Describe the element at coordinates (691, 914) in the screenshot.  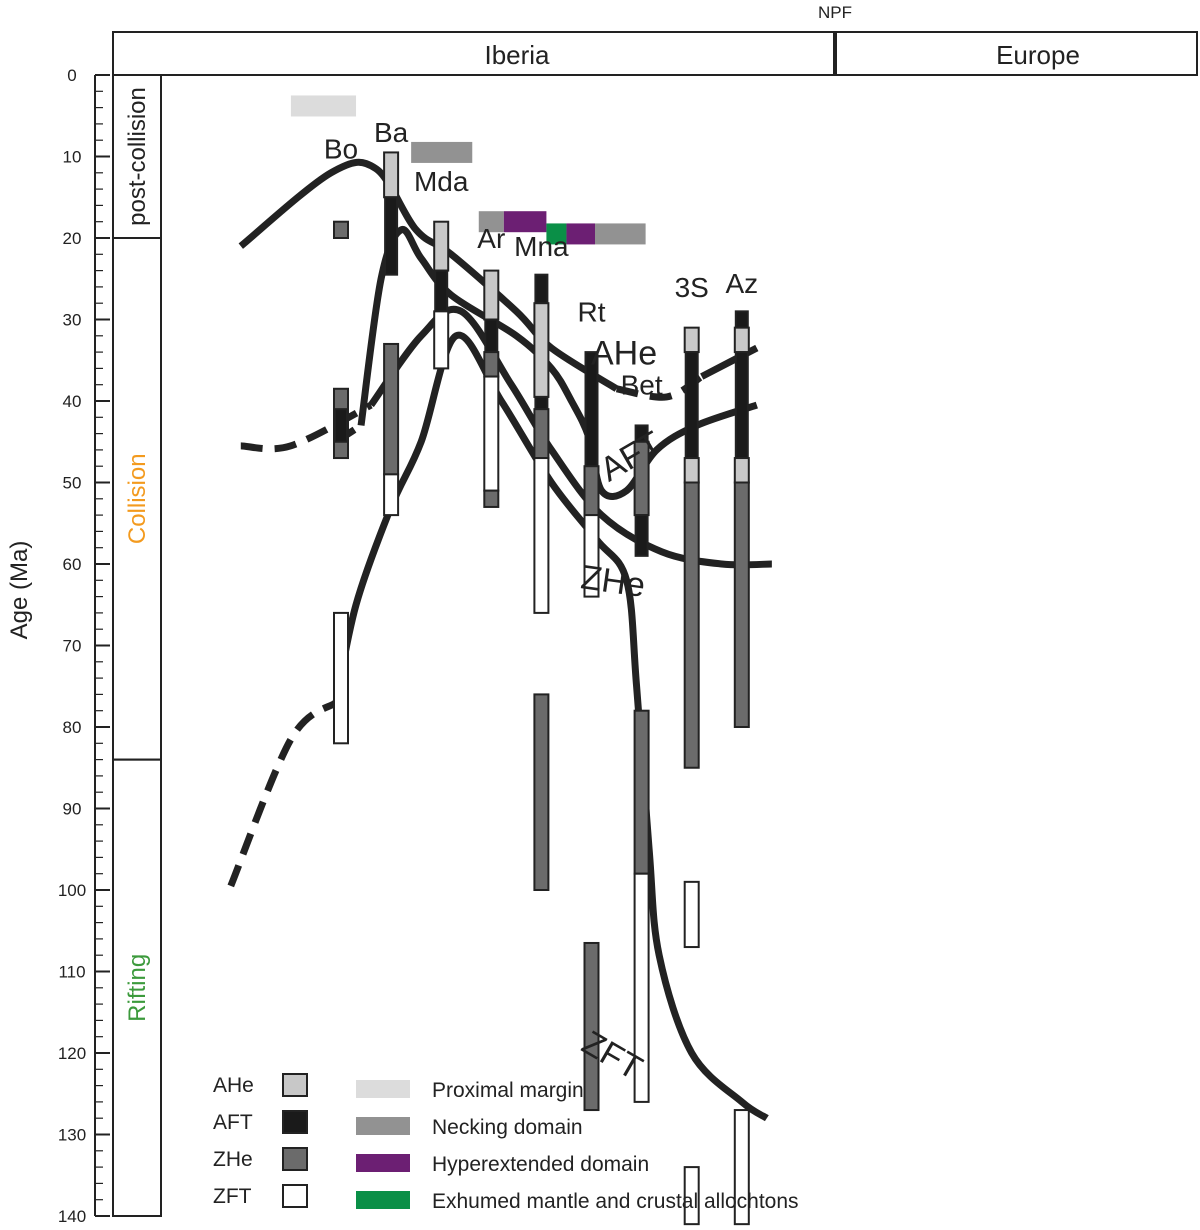
I see `bar-3s-zft` at that location.